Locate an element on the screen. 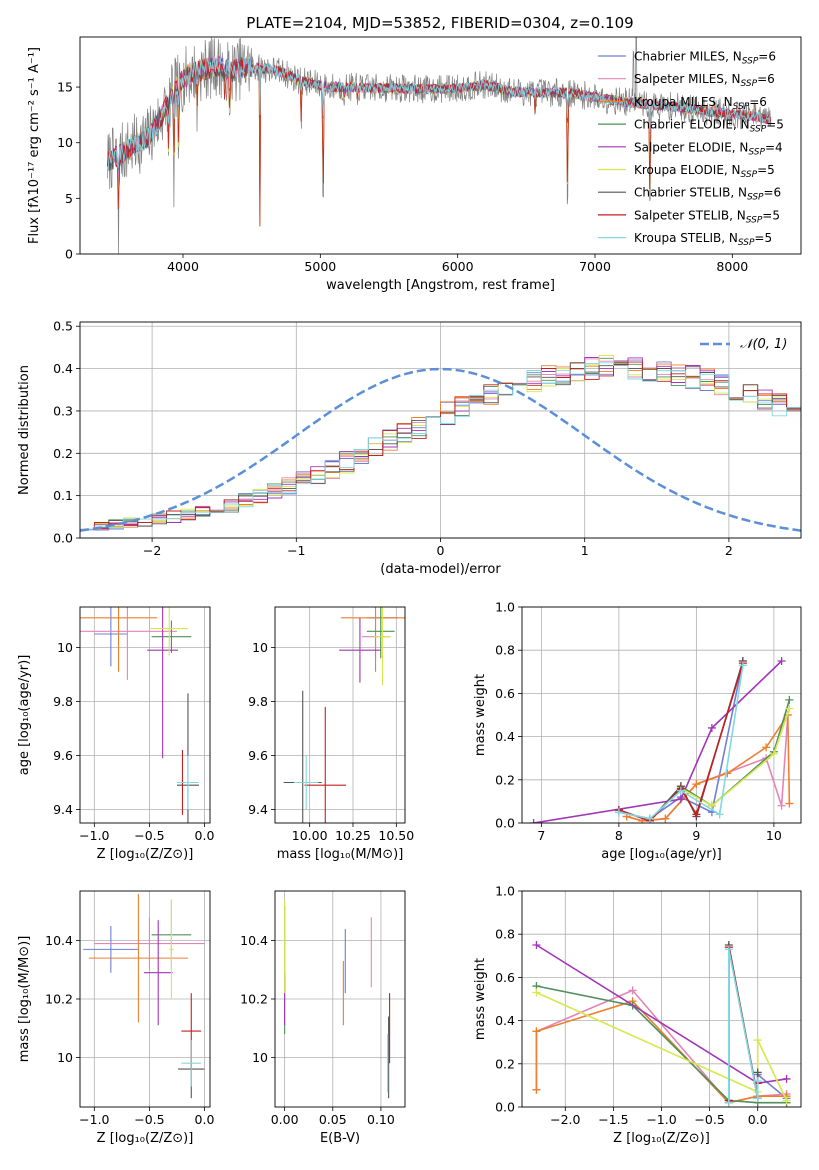 The width and height of the screenshot is (819, 1170). x-tick-label: 8 is located at coordinates (619, 835).